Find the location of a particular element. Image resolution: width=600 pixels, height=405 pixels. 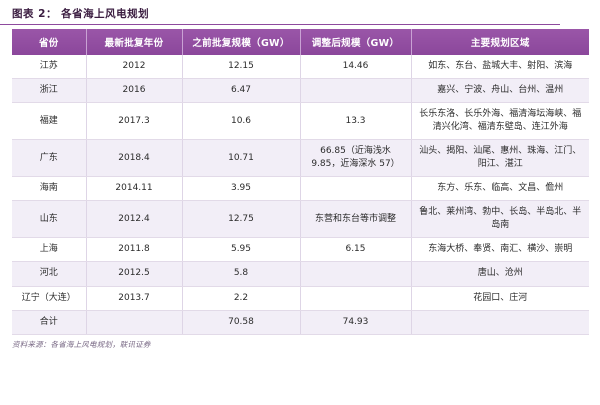

cell-region: 花园口、庄河 is located at coordinates (500, 298).